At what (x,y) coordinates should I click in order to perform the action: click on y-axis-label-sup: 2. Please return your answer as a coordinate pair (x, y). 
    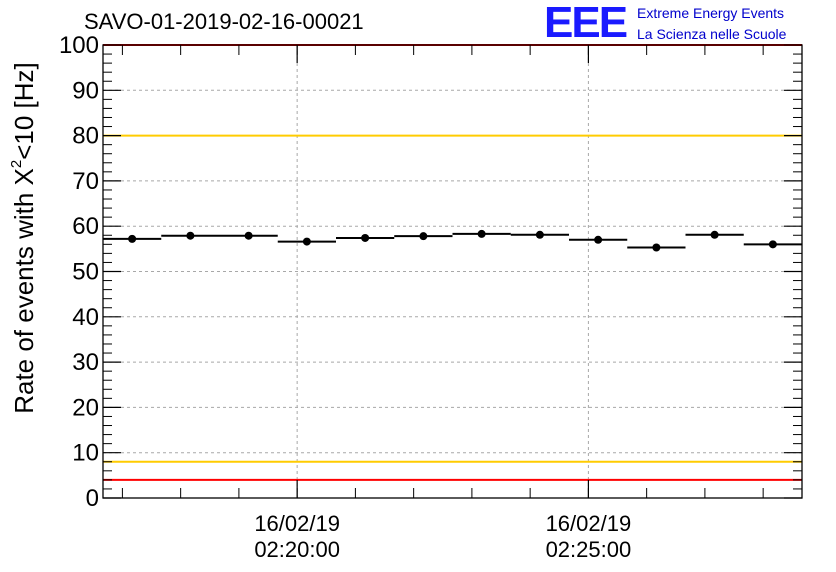
    Looking at the image, I should click on (16, 164).